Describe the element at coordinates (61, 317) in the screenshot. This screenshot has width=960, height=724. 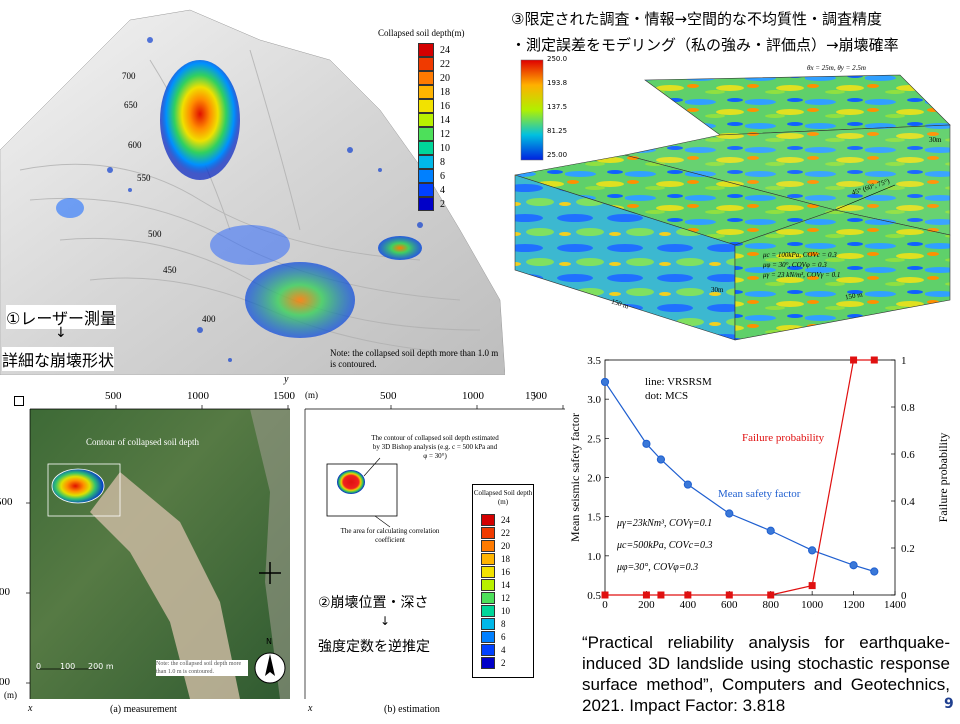
I see `terrain-caption-1: ①レーザー測量` at that location.